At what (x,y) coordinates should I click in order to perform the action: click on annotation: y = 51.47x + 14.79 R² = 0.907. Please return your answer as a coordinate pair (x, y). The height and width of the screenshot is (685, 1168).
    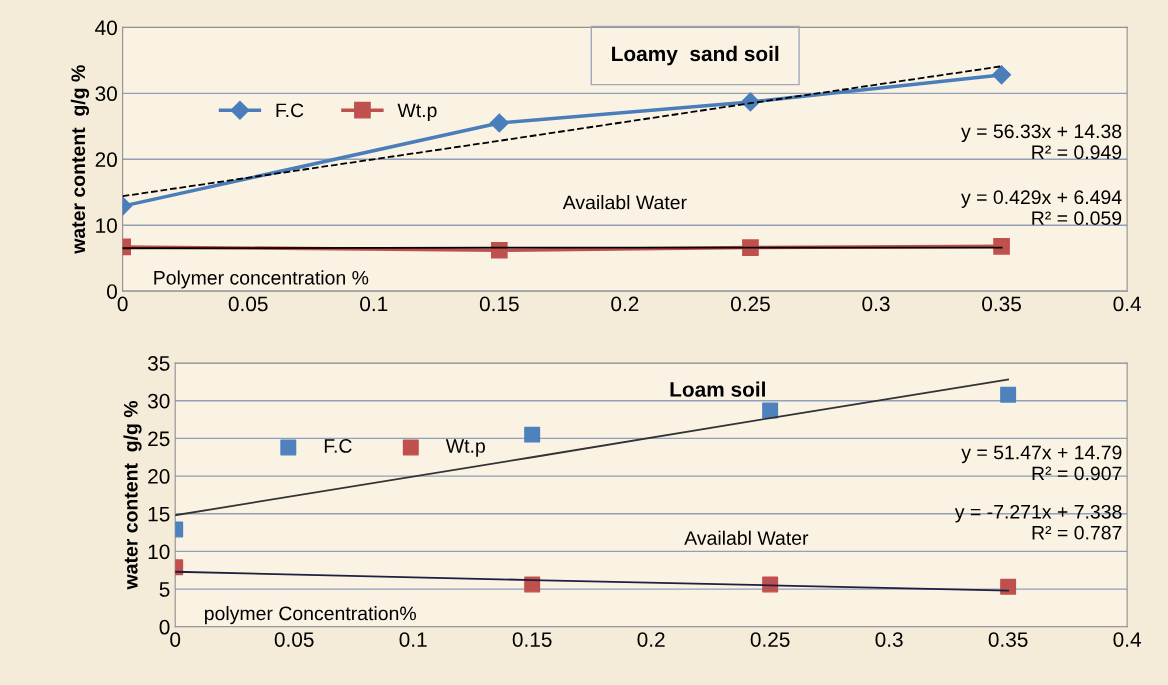
    Looking at the image, I should click on (1041, 463).